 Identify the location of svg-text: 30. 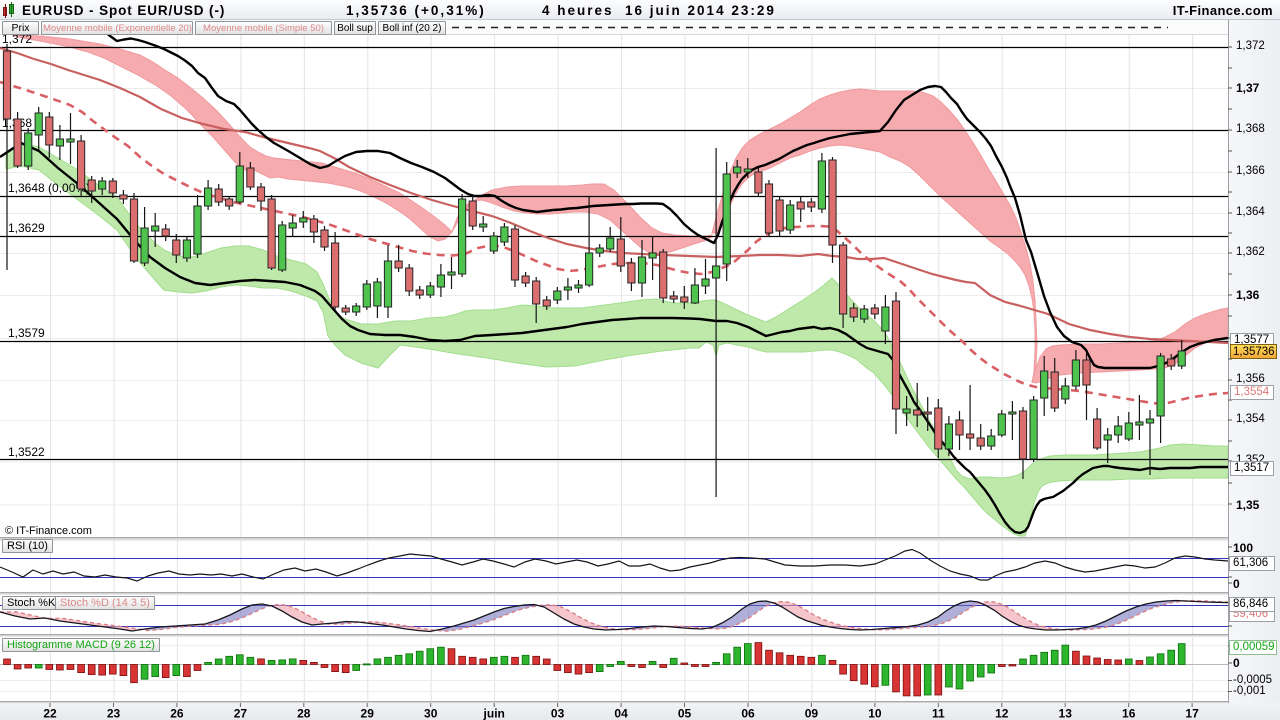
(431, 713).